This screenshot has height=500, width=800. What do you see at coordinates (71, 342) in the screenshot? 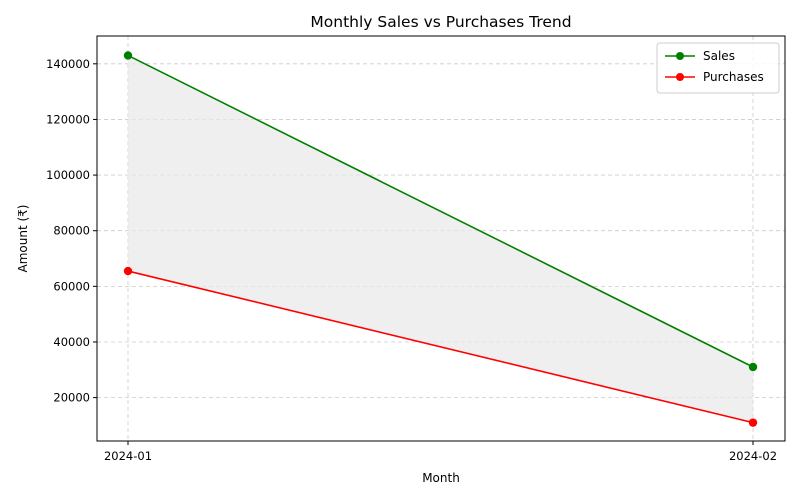
I see `y-tick-label: 40000` at bounding box center [71, 342].